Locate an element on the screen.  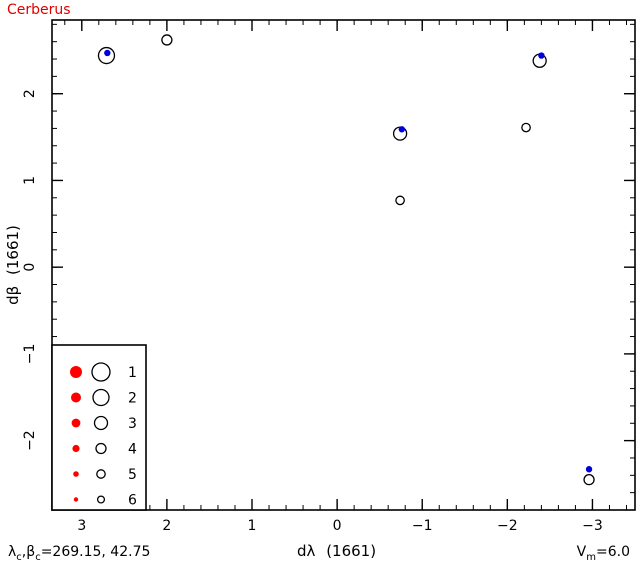
y-axis-label-symbol: dβ is located at coordinates (13, 295).